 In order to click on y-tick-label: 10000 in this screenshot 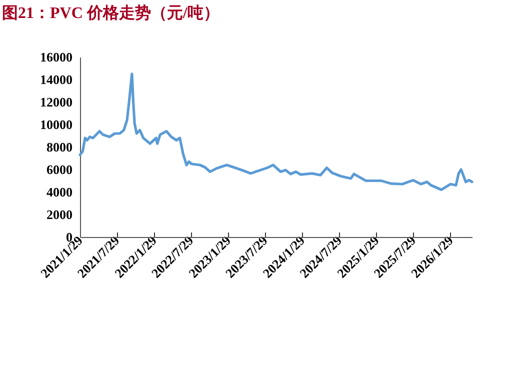, I will do `click(56, 124)`.